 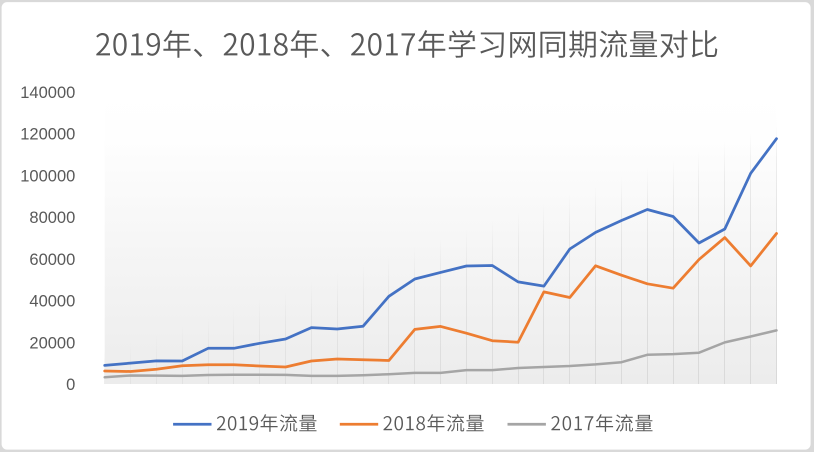 I want to click on svg-text: 20000, so click(x=52, y=343).